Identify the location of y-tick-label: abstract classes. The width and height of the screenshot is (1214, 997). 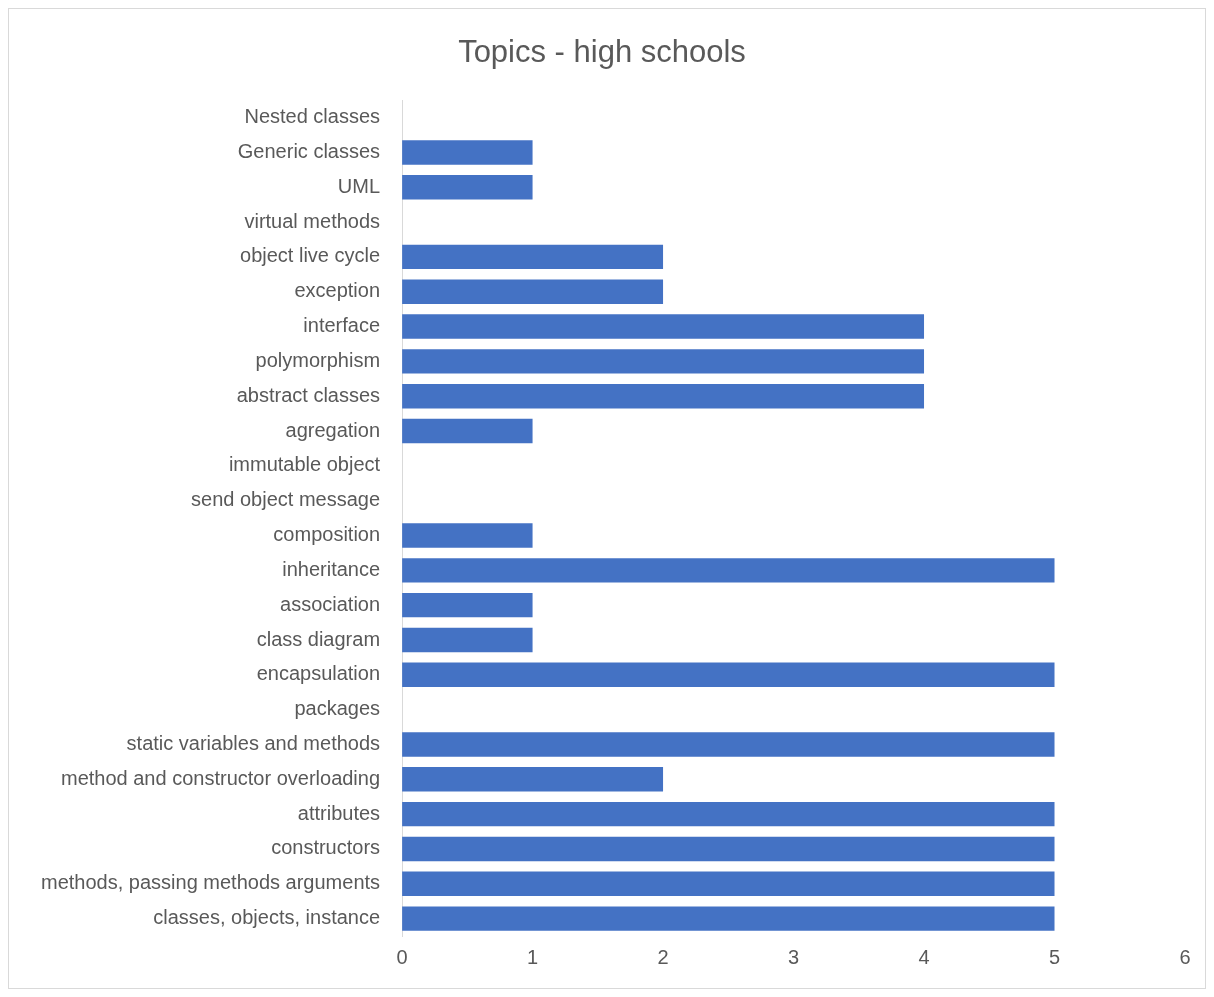
(308, 394).